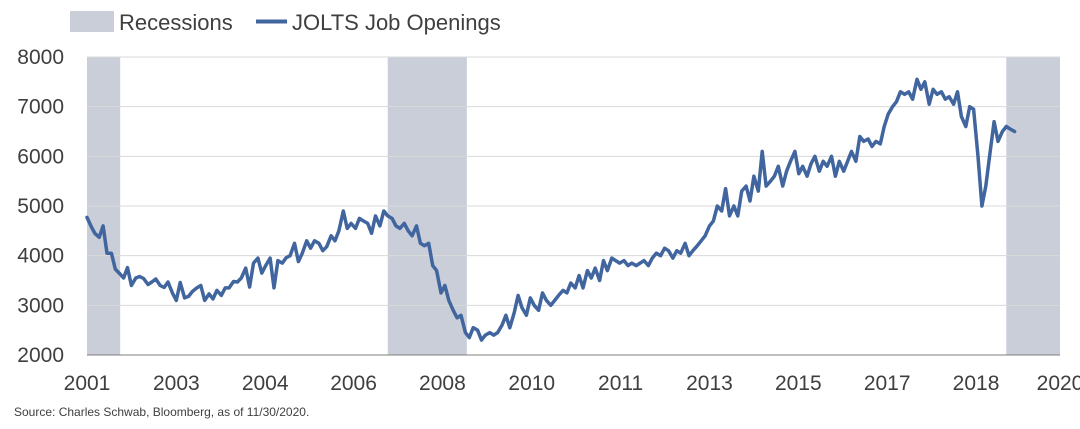 This screenshot has height=429, width=1080. I want to click on x-tick-label-4: 2008, so click(442, 383).